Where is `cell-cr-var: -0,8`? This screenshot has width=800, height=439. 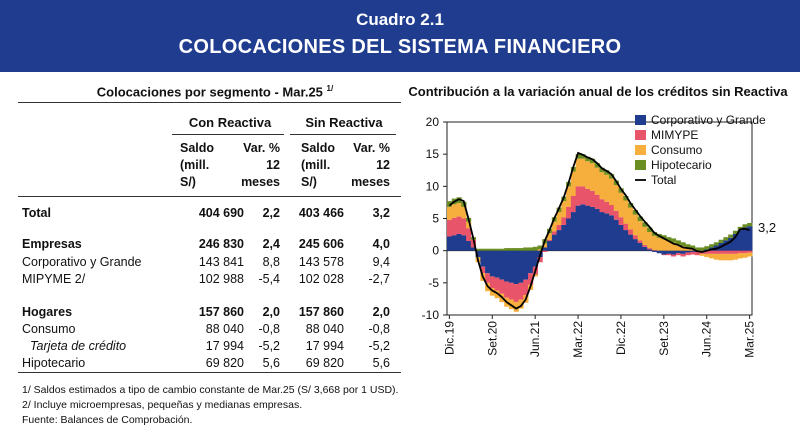
cell-cr-var: -0,8 is located at coordinates (269, 329).